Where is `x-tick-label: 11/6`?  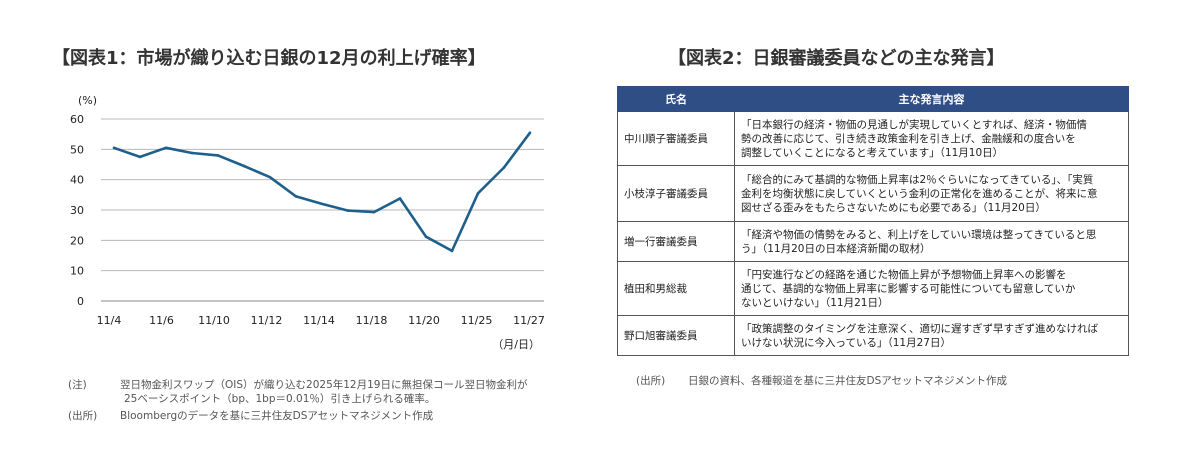 x-tick-label: 11/6 is located at coordinates (161, 320).